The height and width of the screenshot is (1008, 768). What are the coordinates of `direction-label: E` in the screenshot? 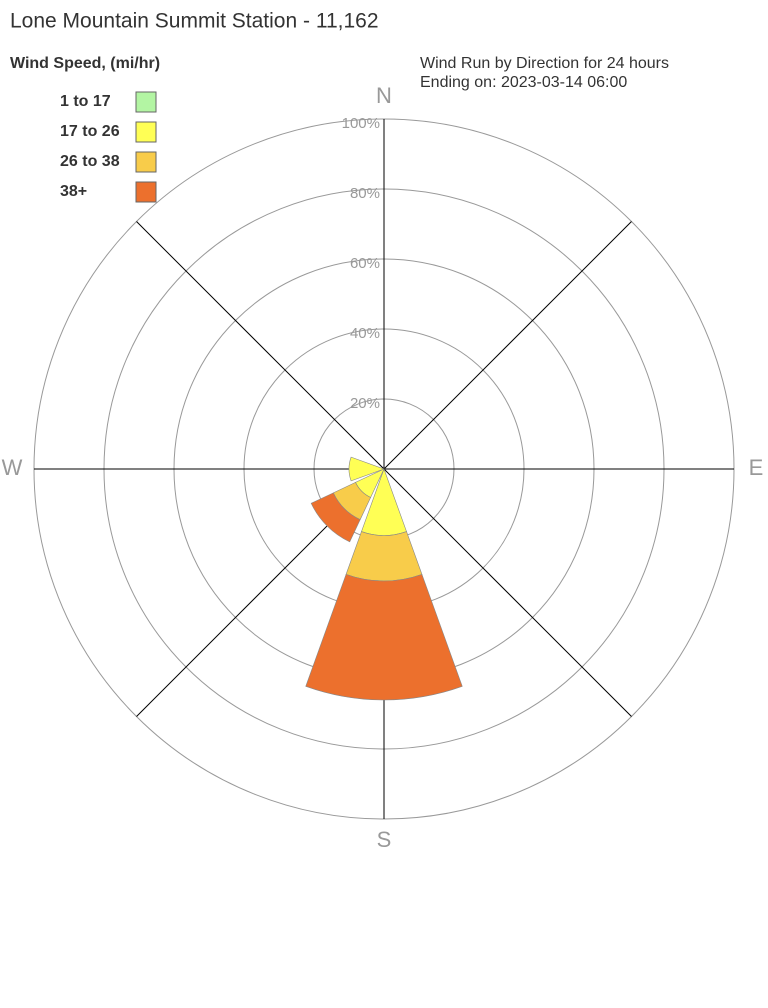 It's located at (756, 467).